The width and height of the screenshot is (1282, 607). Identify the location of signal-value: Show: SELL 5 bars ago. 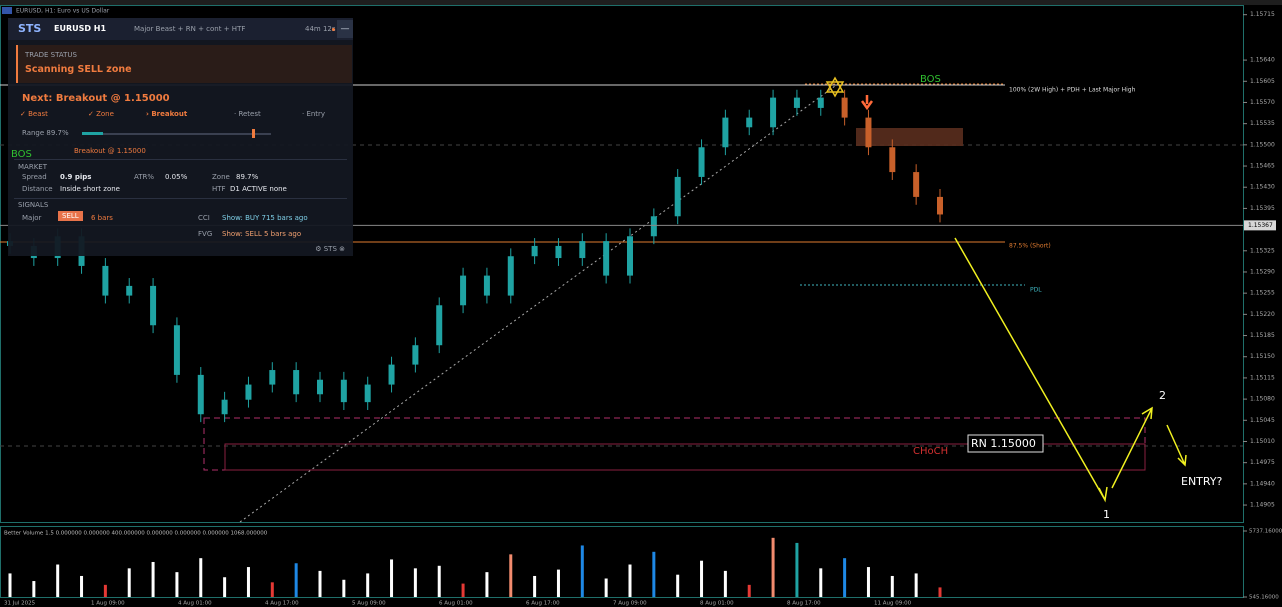
(262, 234).